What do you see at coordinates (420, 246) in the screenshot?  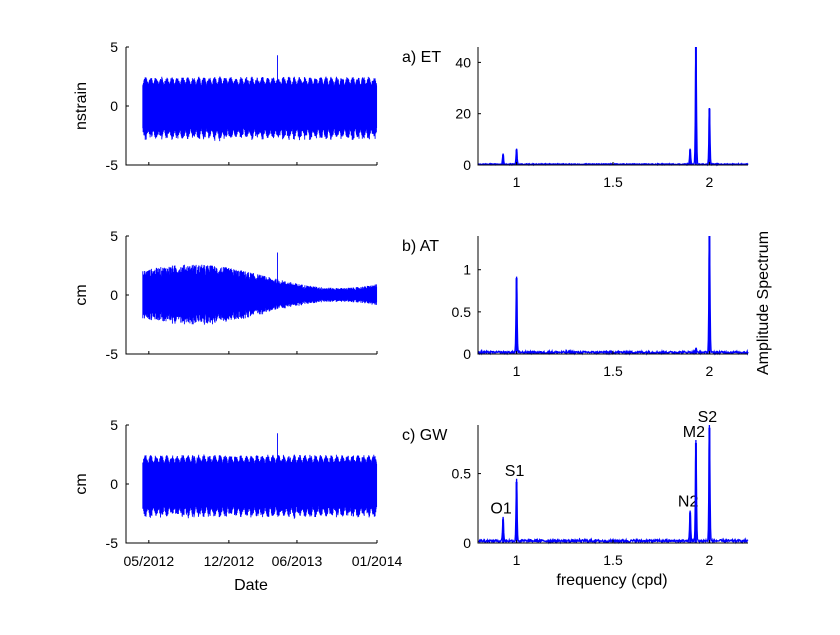 I see `panel-title: b) AT` at bounding box center [420, 246].